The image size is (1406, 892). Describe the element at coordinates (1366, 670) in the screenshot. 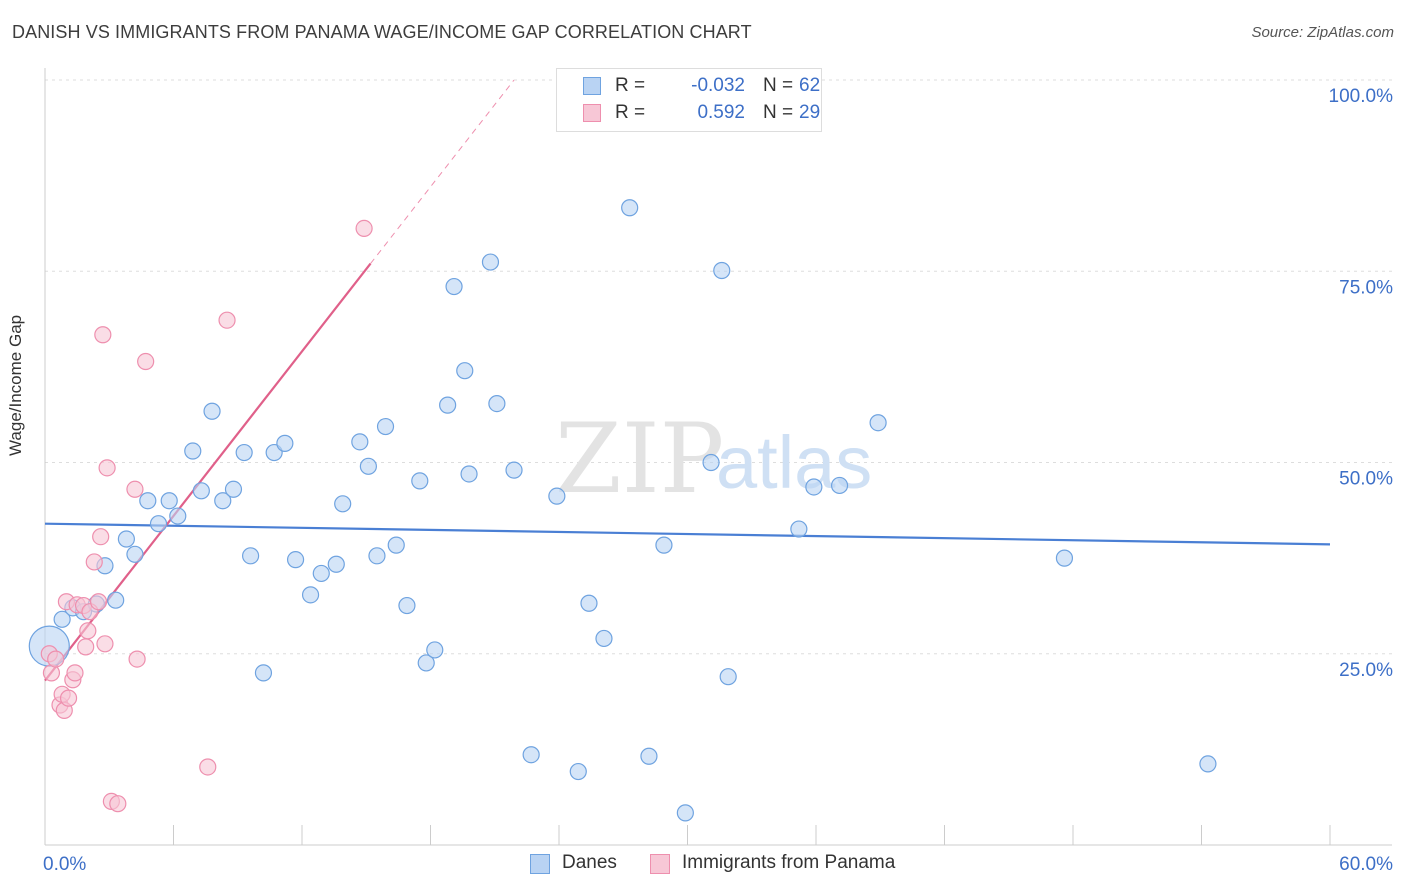

I see `y-tick-label: 25.0%` at that location.